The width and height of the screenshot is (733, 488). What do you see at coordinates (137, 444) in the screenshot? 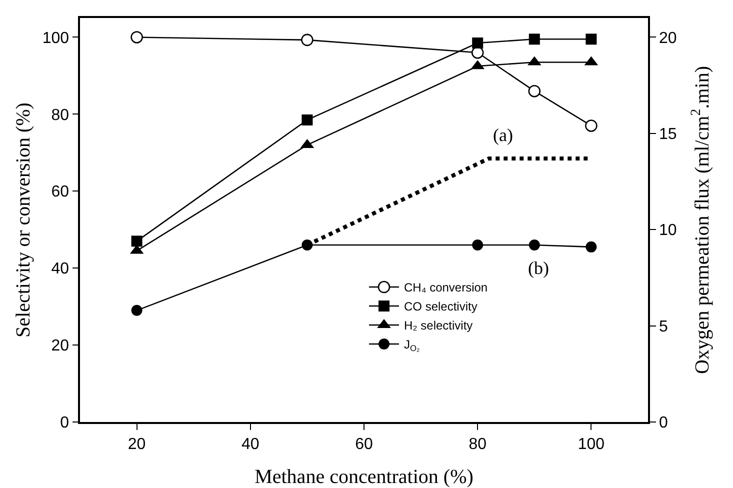
I see `x-tick-label: 20` at bounding box center [137, 444].